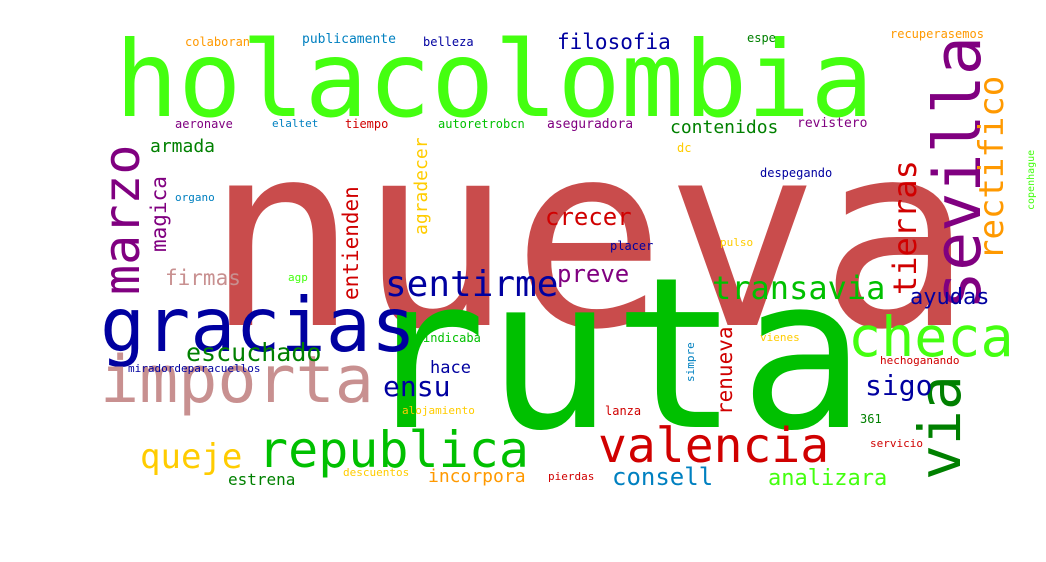  What do you see at coordinates (258, 325) in the screenshot?
I see `cloud-word-3: gracias` at bounding box center [258, 325].